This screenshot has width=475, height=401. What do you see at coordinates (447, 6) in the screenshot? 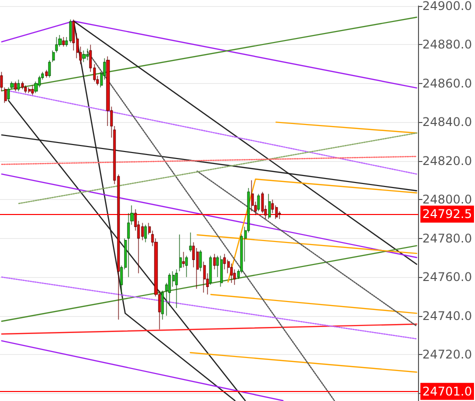
I see `y-tick-label: 24900.0` at bounding box center [447, 6].